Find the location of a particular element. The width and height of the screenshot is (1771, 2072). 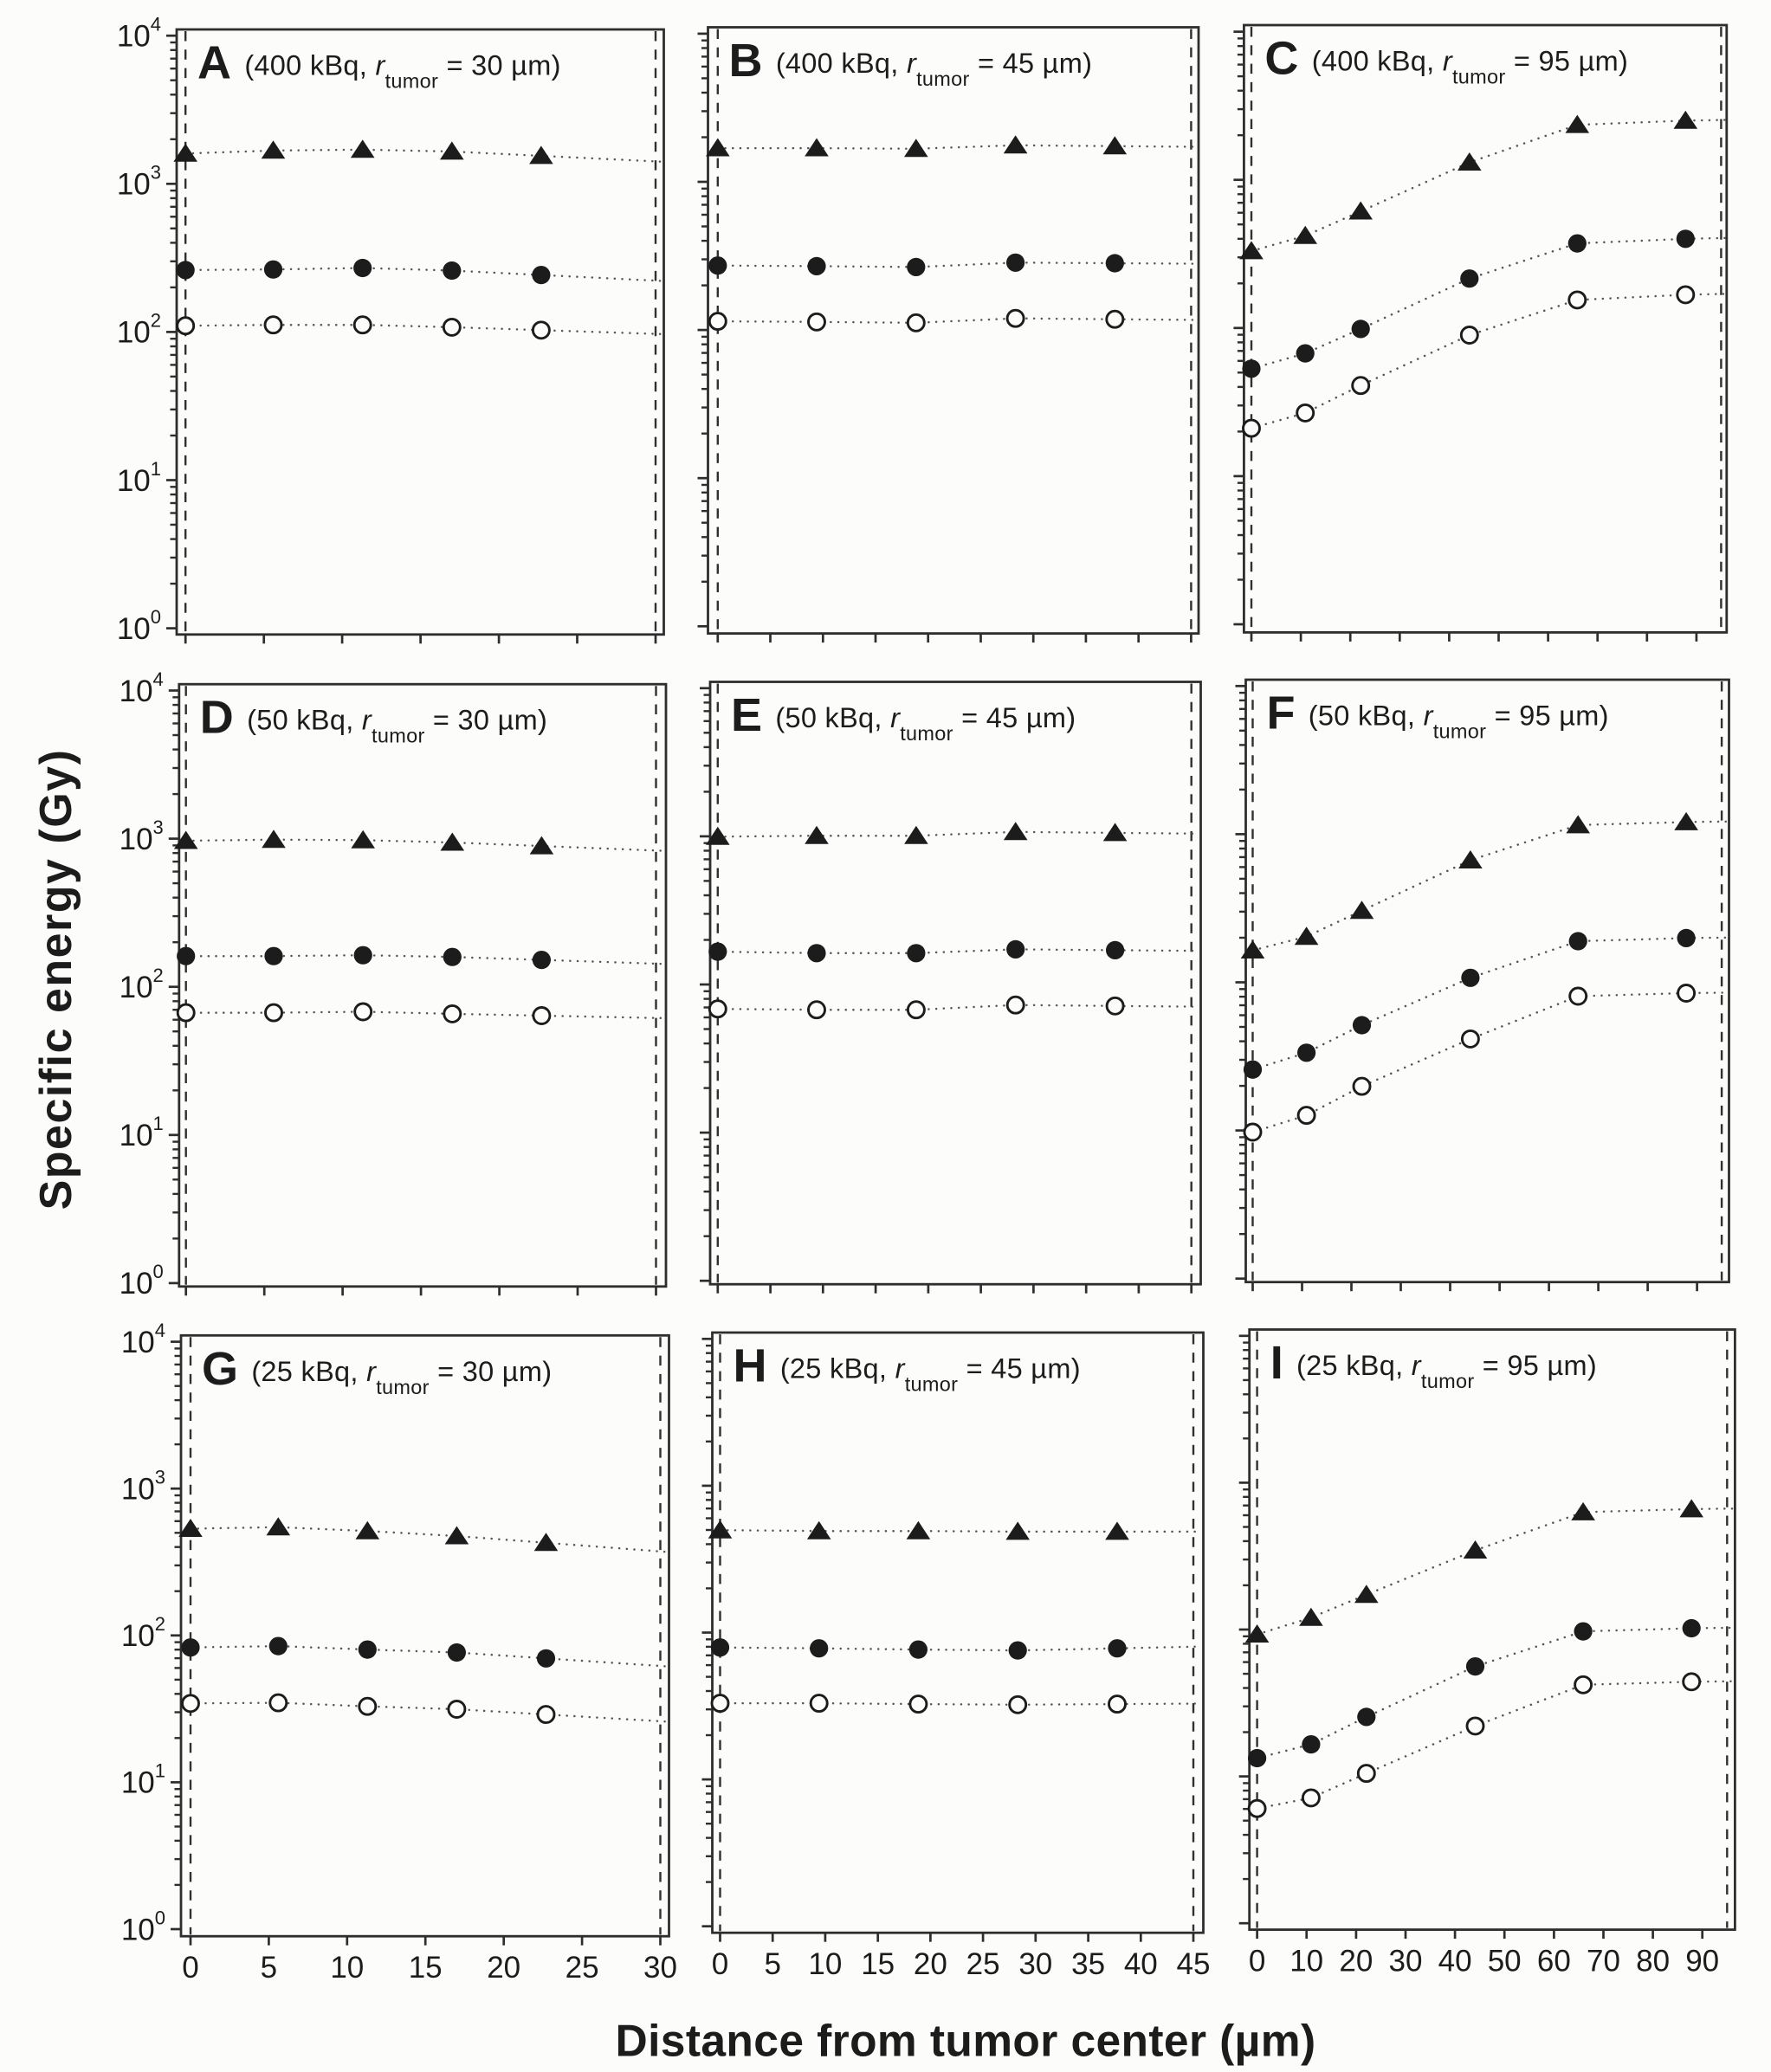

svg-text: Specific energy (Gy) is located at coordinates (56, 979).